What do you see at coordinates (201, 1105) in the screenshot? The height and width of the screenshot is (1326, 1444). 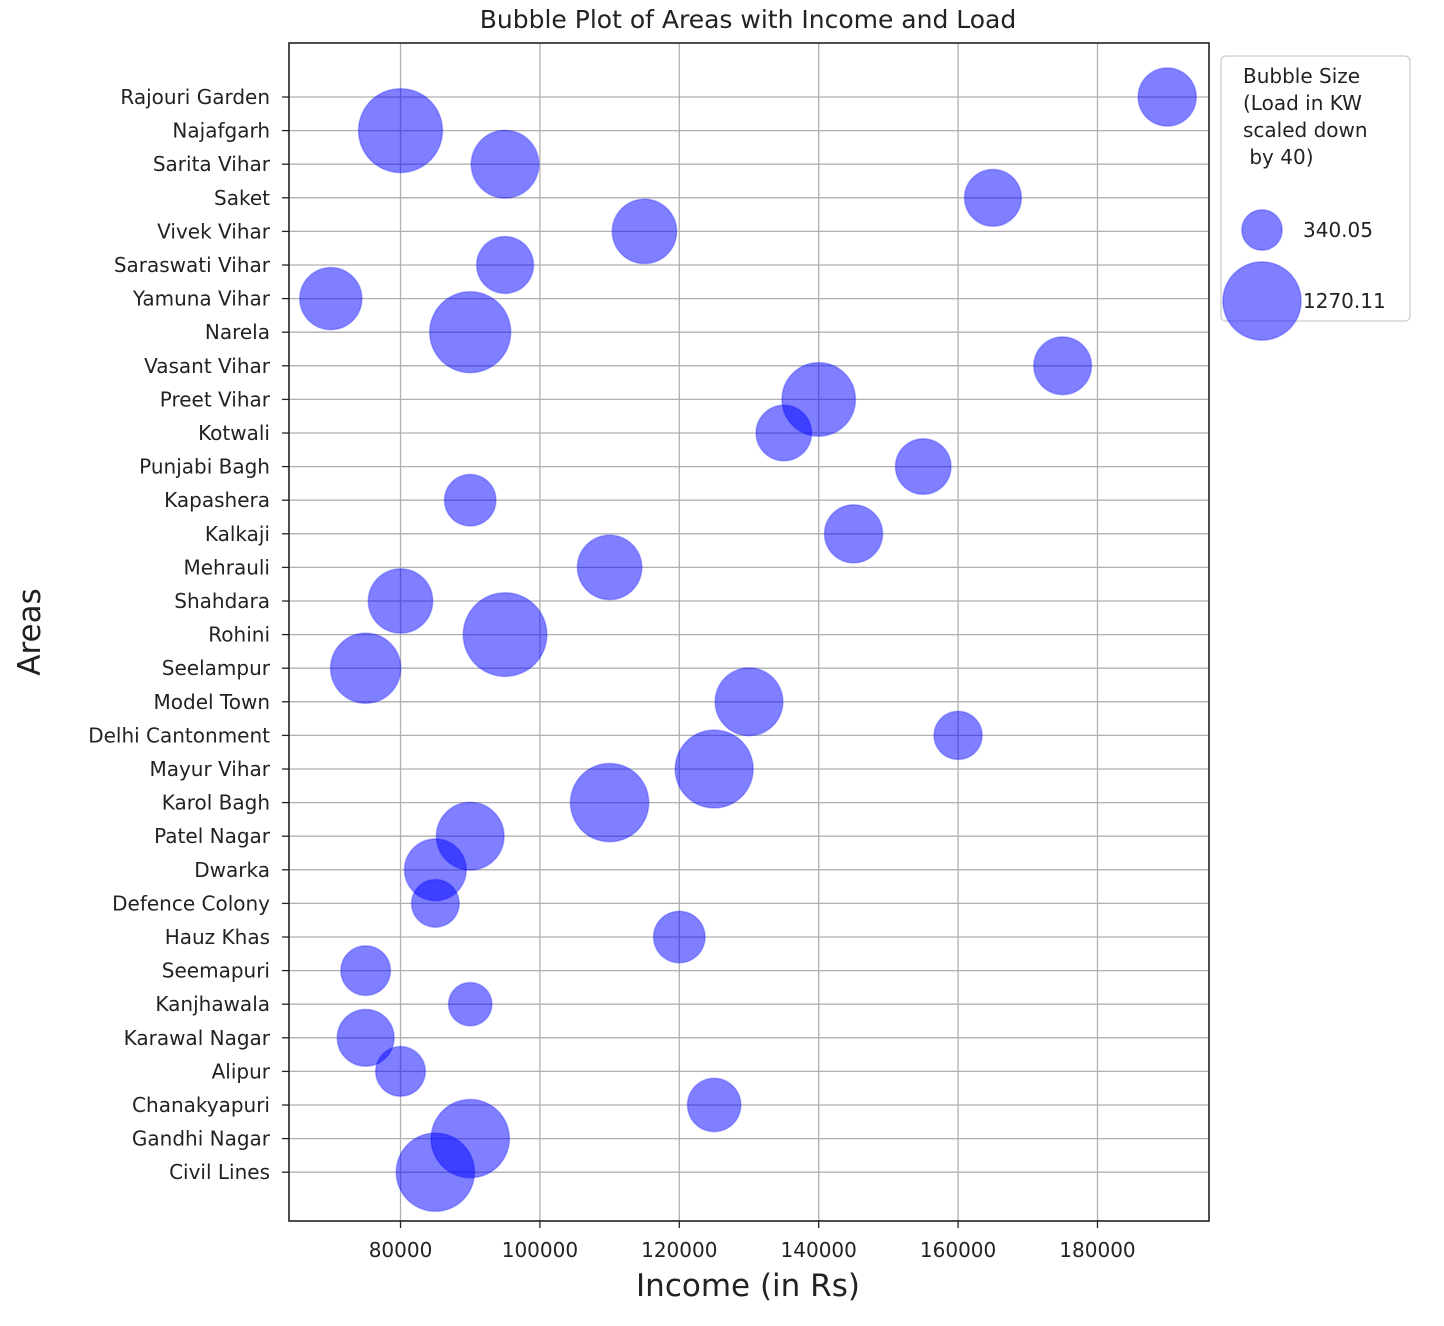 I see `y-tick-label: Chanakyapuri` at bounding box center [201, 1105].